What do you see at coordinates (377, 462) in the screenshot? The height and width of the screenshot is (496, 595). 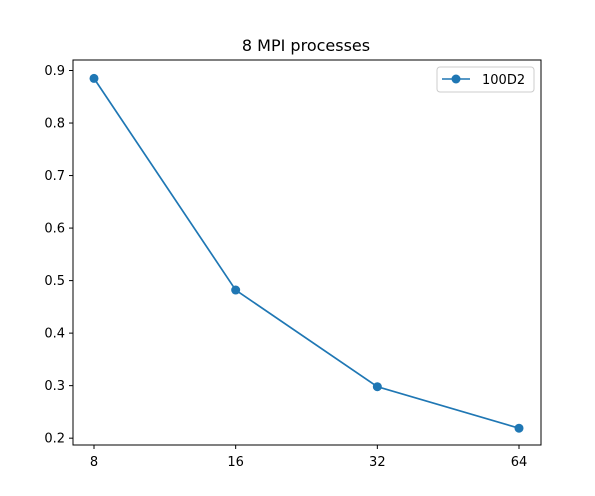 I see `x-tick-label: 32` at bounding box center [377, 462].